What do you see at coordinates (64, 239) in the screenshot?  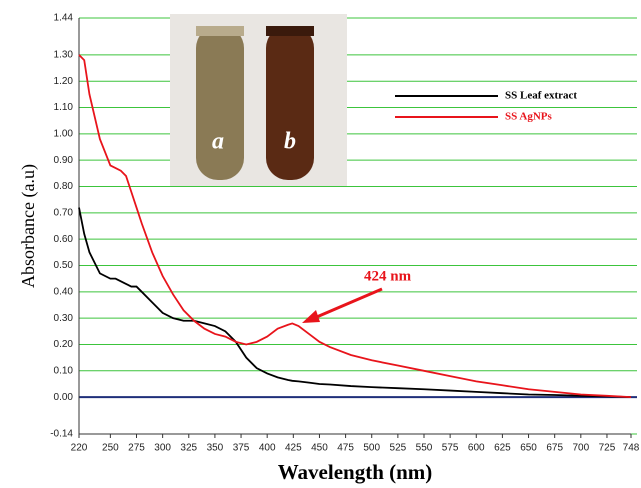 I see `y-tick-label: 0.60` at bounding box center [64, 239].